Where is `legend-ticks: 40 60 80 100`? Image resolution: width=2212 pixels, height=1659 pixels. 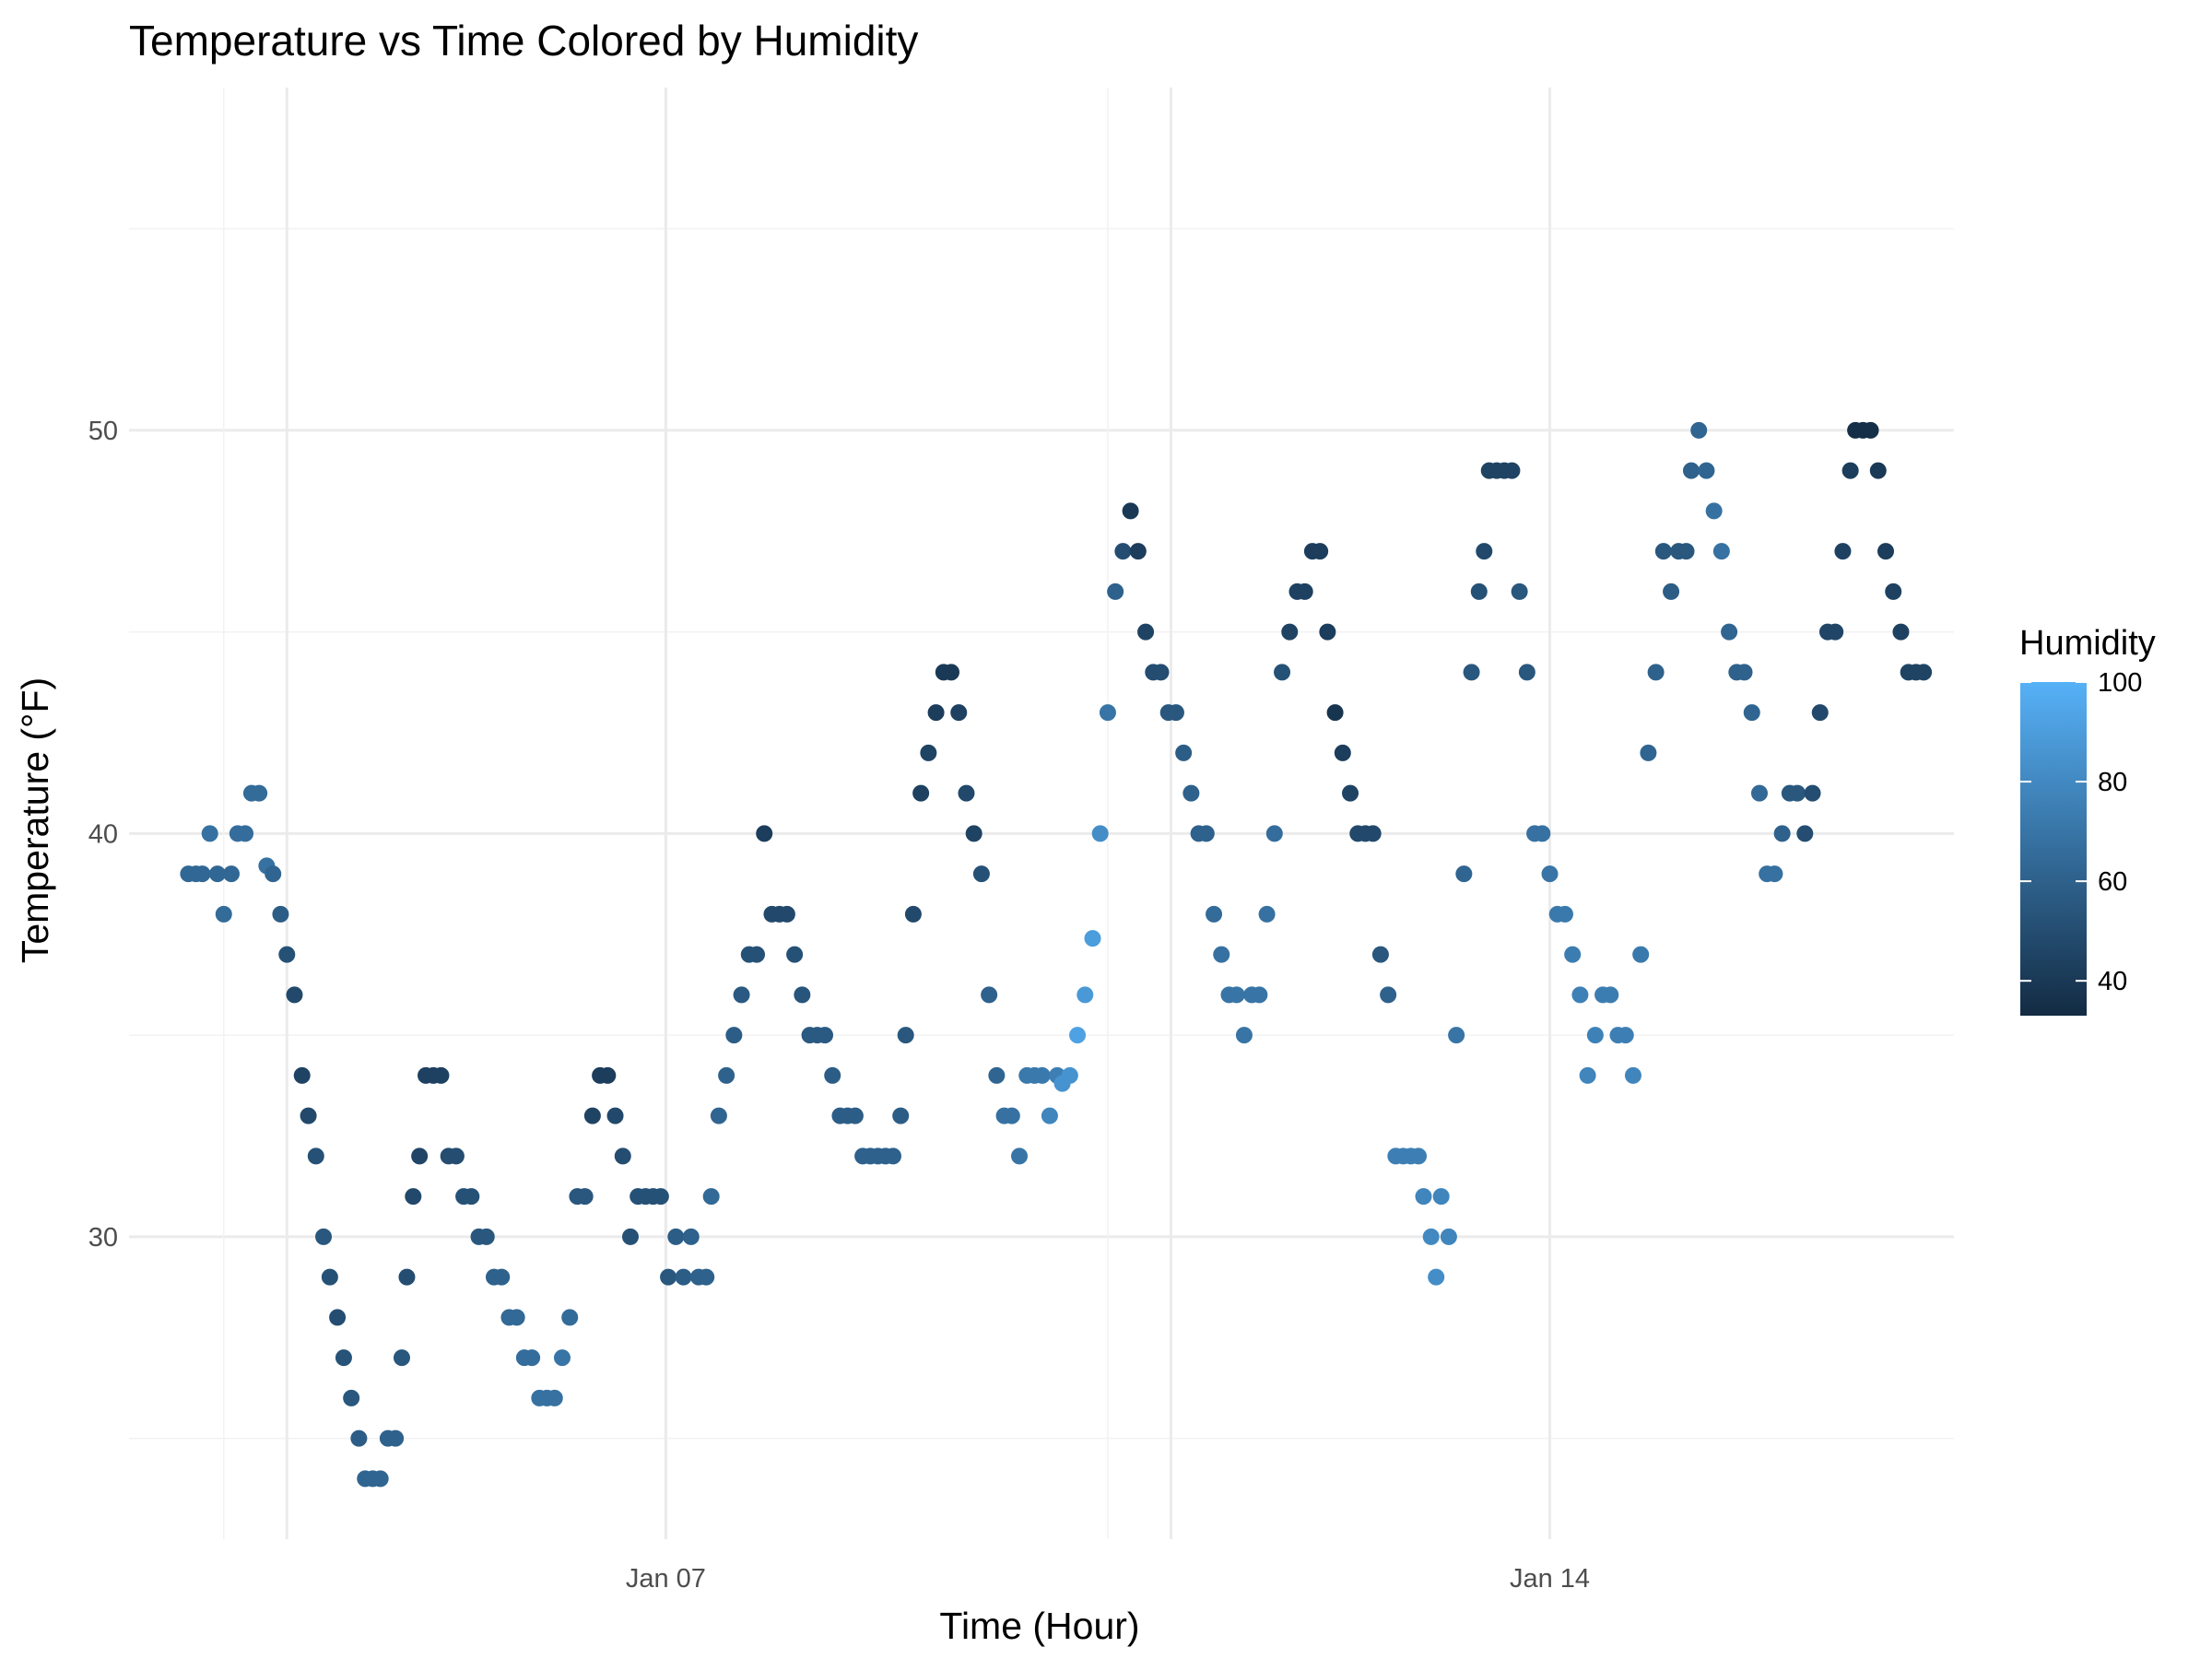 legend-ticks: 40 60 80 100 is located at coordinates (2081, 832).